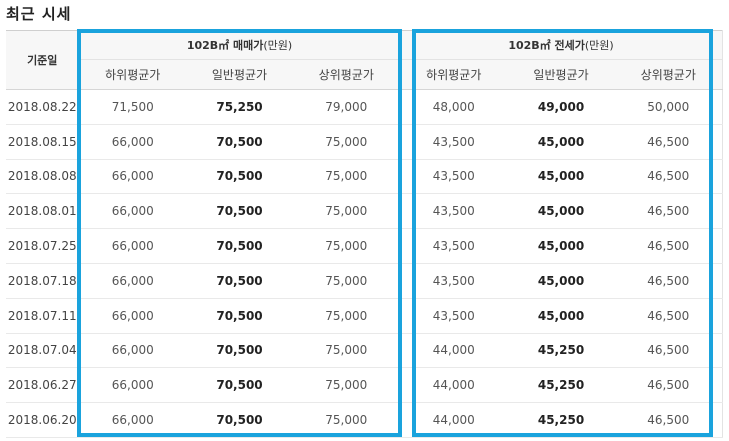  What do you see at coordinates (43, 316) in the screenshot?
I see `date-cell: 2018.07.11` at bounding box center [43, 316].